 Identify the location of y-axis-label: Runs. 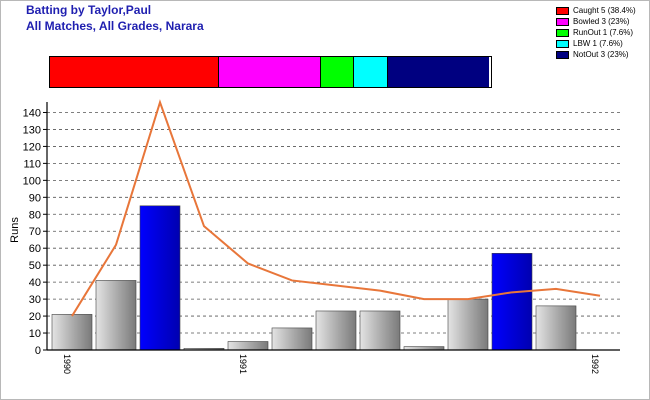
(15, 230).